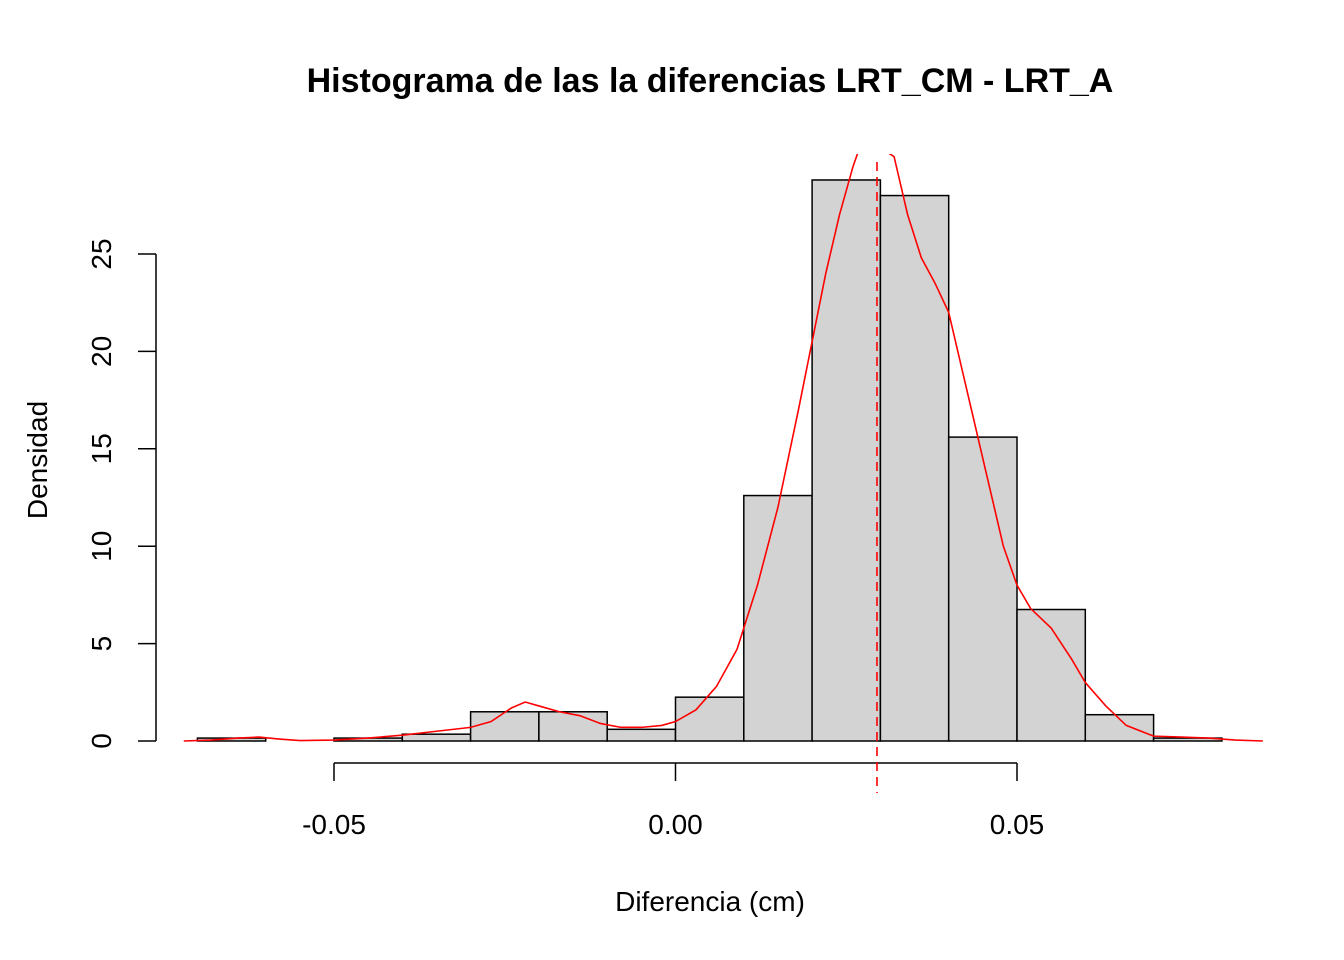 This screenshot has width=1344, height=960. Describe the element at coordinates (334, 824) in the screenshot. I see `x-tick-label: -0.05` at that location.